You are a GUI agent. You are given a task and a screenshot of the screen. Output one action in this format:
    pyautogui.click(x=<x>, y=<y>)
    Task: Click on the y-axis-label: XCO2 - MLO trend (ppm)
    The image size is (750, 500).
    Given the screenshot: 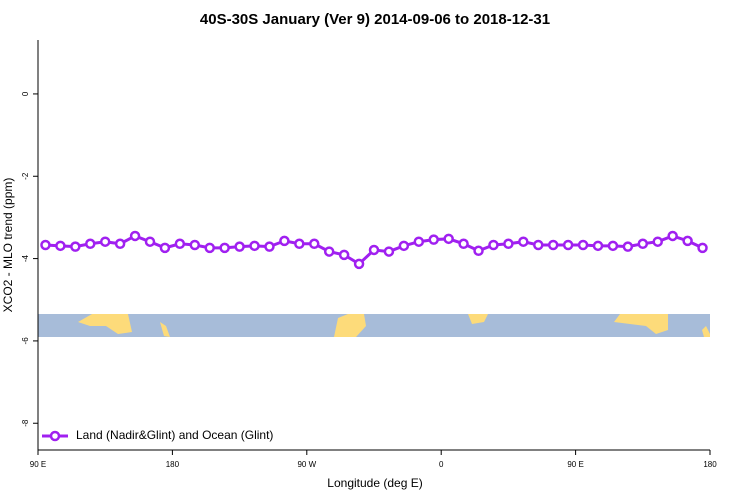 What is the action you would take?
    pyautogui.click(x=8, y=245)
    